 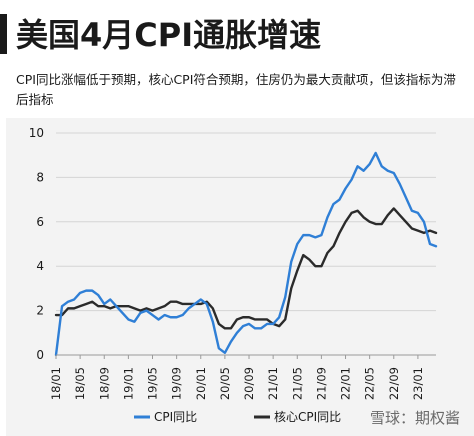 What do you see at coordinates (3, 34) in the screenshot?
I see `title-accent-bar` at bounding box center [3, 34].